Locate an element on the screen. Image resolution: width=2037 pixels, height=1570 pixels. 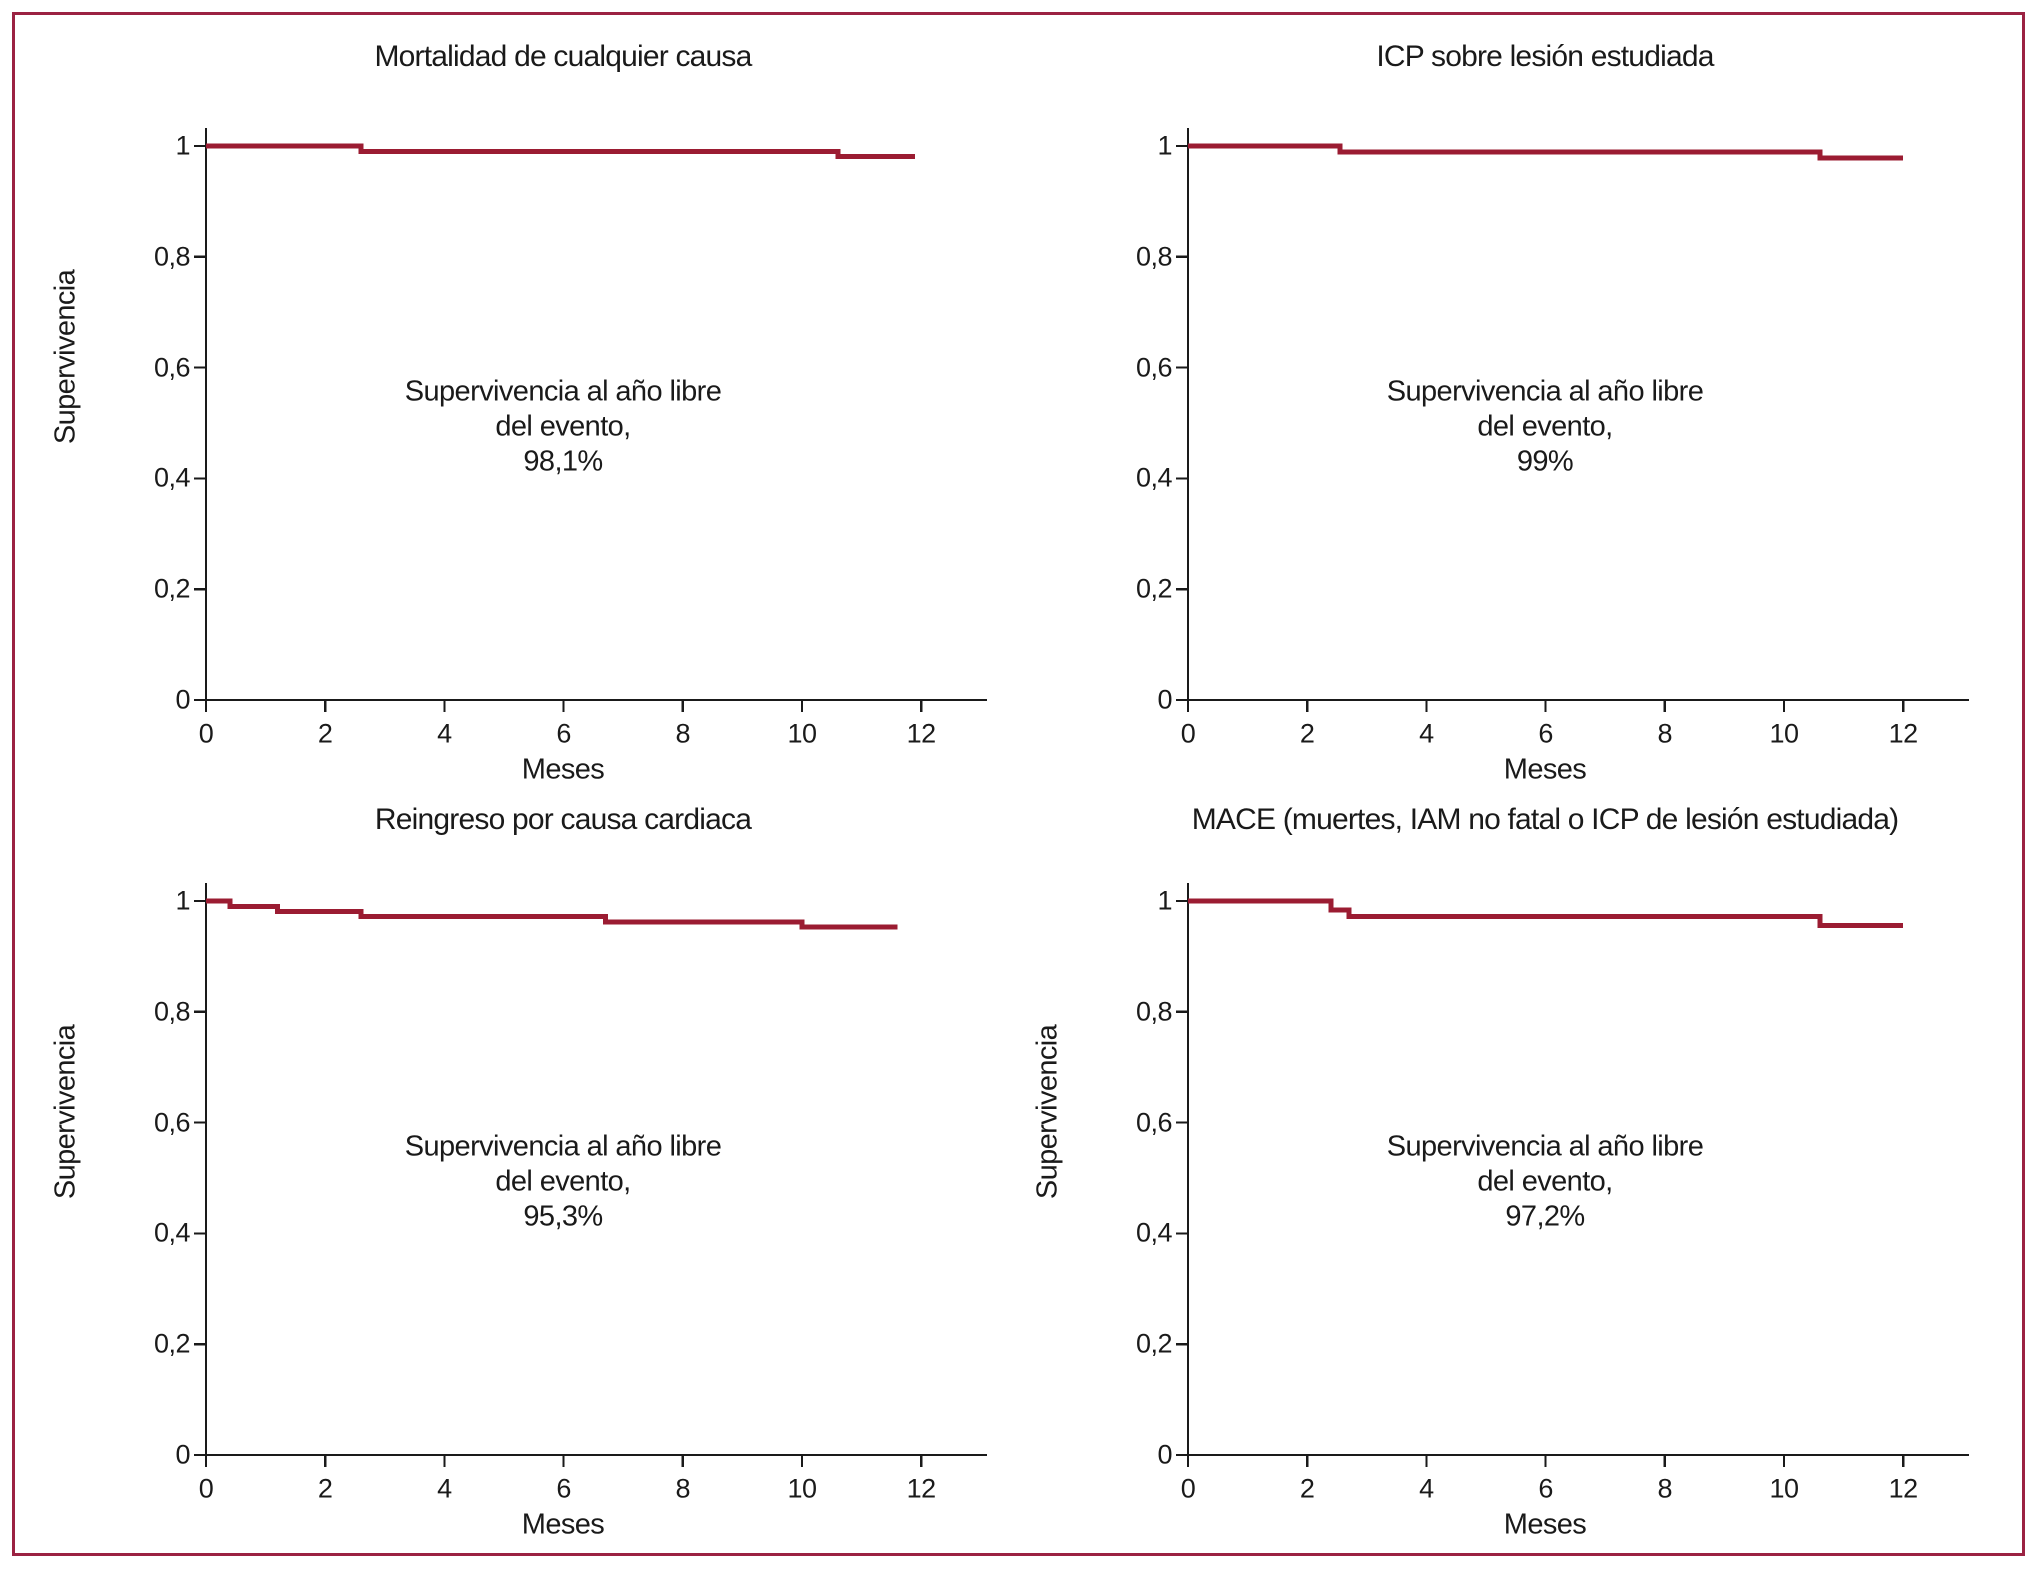
annotation-value: 95,3% is located at coordinates (563, 1216).